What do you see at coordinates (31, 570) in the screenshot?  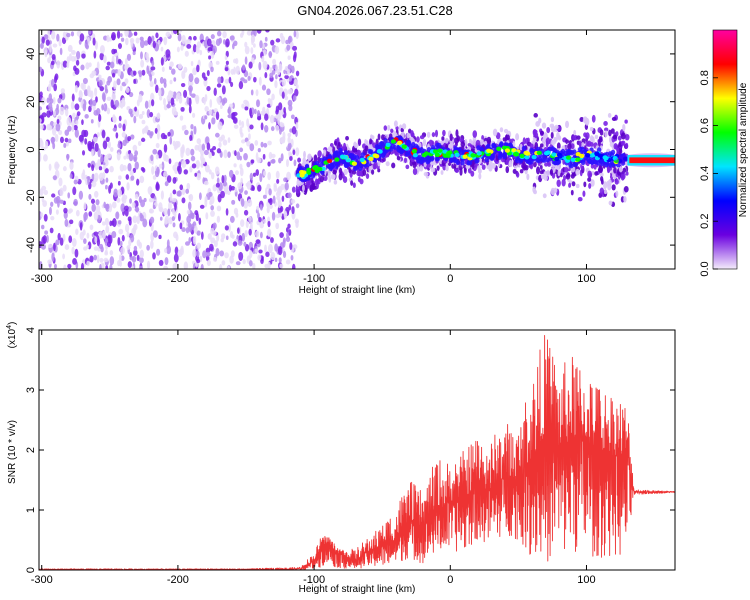 I see `snr-y-tick-label: 0` at bounding box center [31, 570].